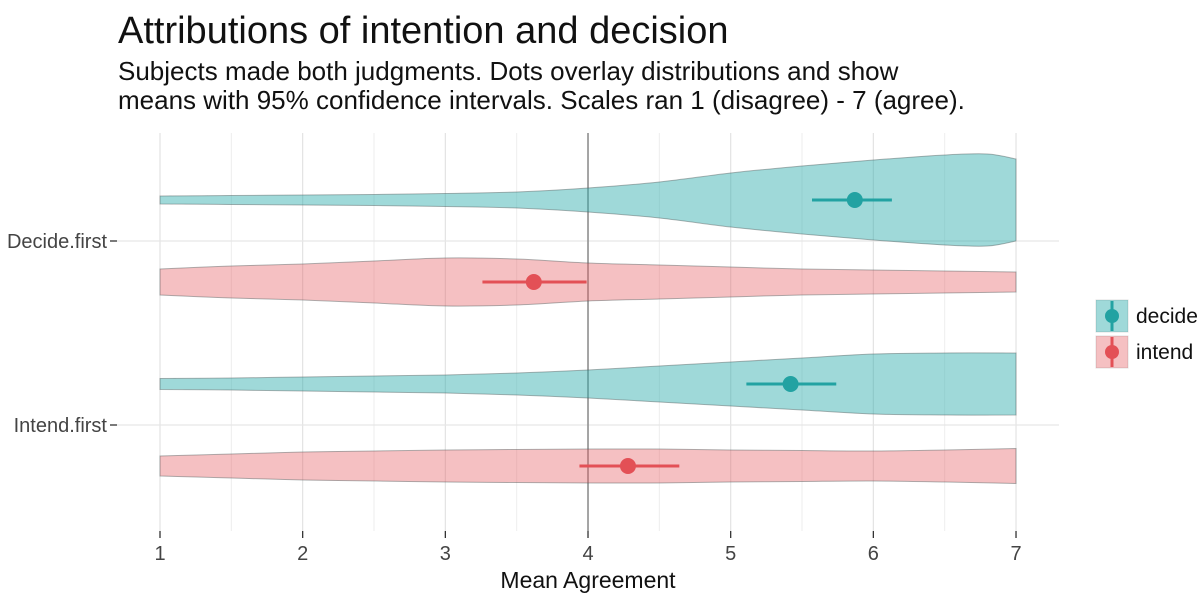  I want to click on x-tick-label: 6, so click(873, 554).